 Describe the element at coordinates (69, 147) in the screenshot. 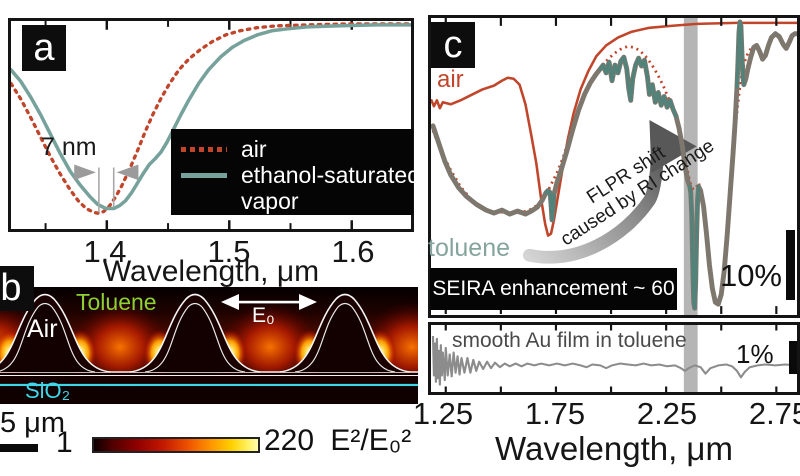

I see `shift-annotation: 7 nm` at that location.